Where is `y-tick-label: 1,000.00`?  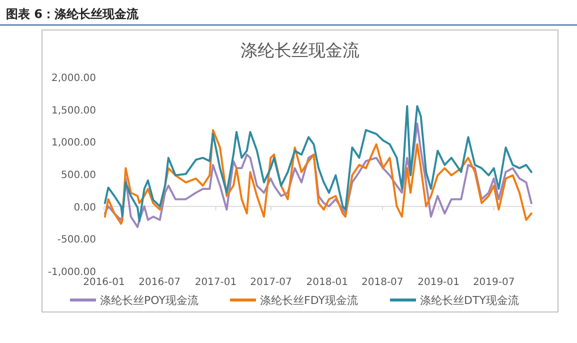 y-tick-label: 1,000.00 is located at coordinates (73, 143).